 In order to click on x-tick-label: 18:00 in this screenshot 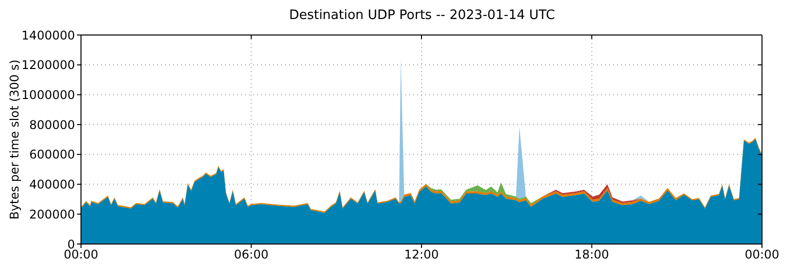, I will do `click(592, 255)`.